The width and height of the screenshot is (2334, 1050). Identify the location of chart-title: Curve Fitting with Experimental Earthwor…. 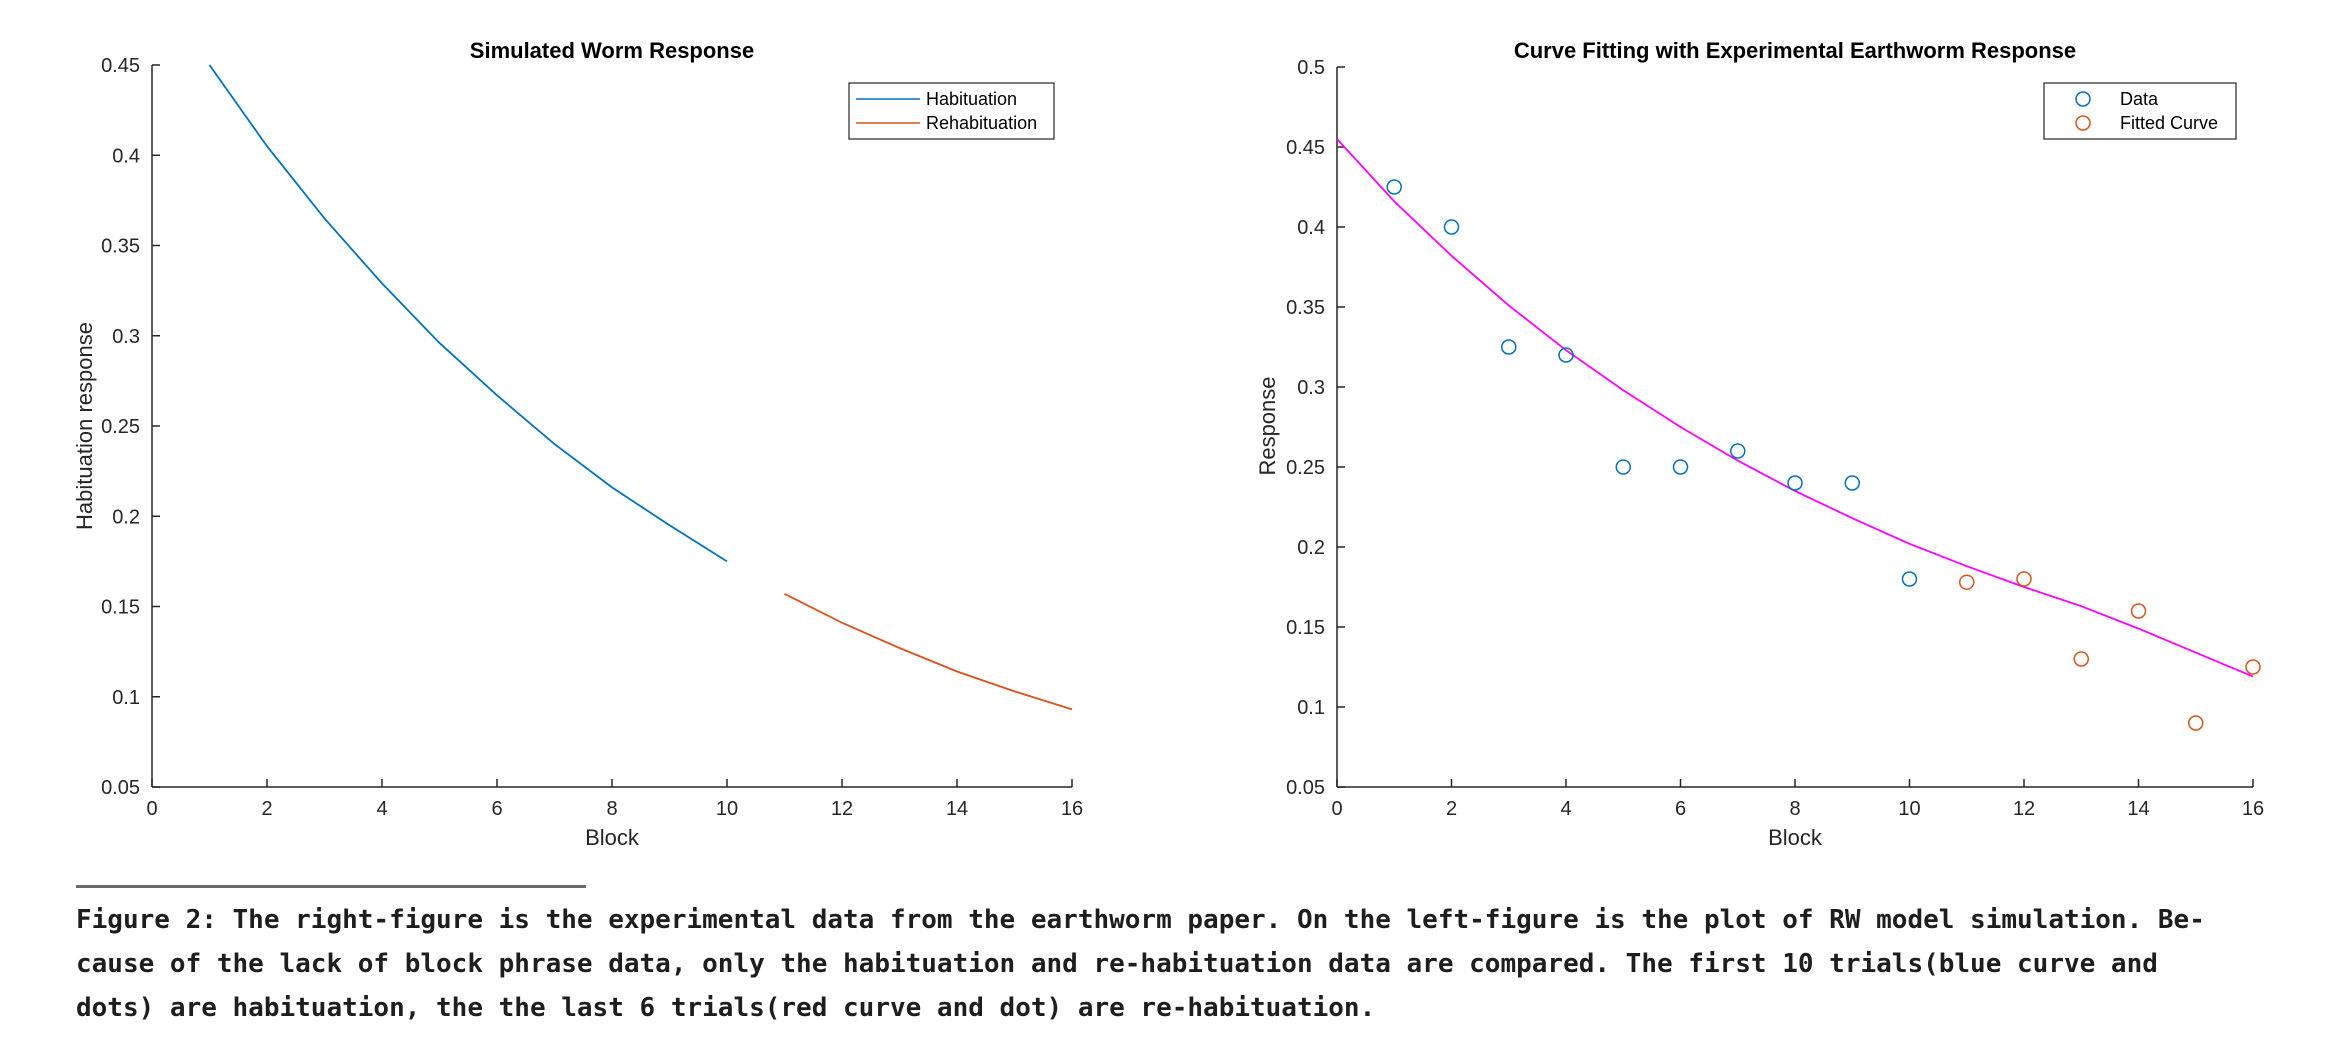
(1795, 50).